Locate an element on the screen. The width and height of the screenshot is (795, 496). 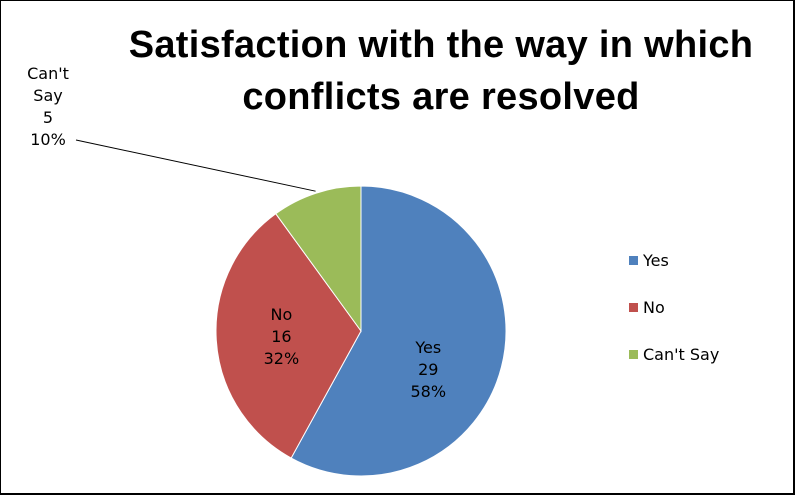
data-label-can-t-say-line-4: 10% is located at coordinates (48, 139).